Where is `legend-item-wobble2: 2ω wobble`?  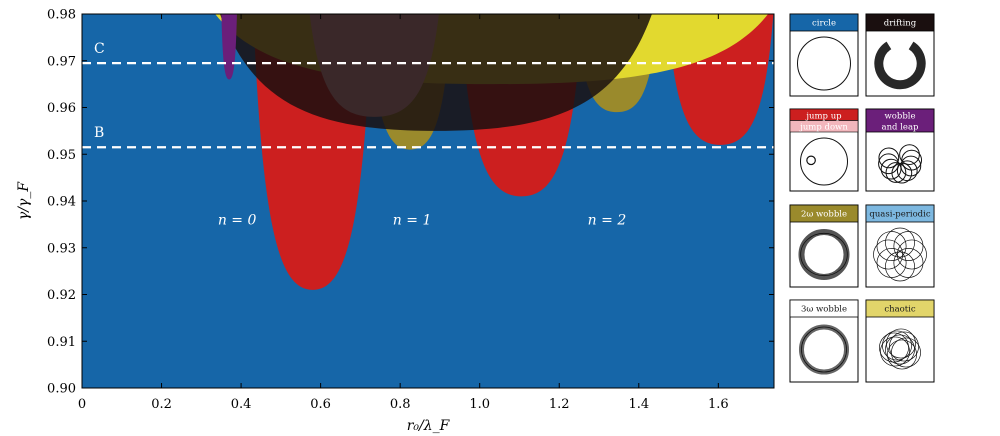 legend-item-wobble2: 2ω wobble is located at coordinates (824, 246).